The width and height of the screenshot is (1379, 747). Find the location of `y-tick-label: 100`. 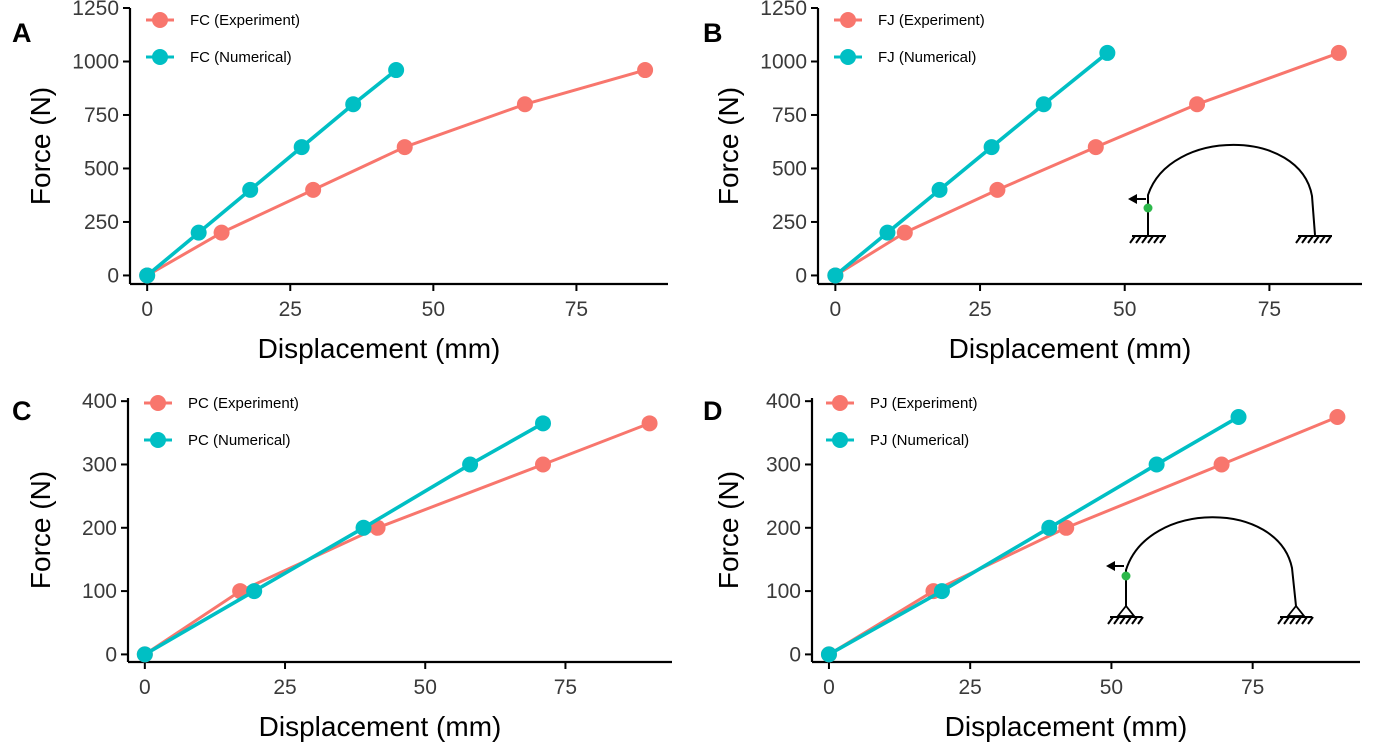

y-tick-label: 100 is located at coordinates (99, 591).